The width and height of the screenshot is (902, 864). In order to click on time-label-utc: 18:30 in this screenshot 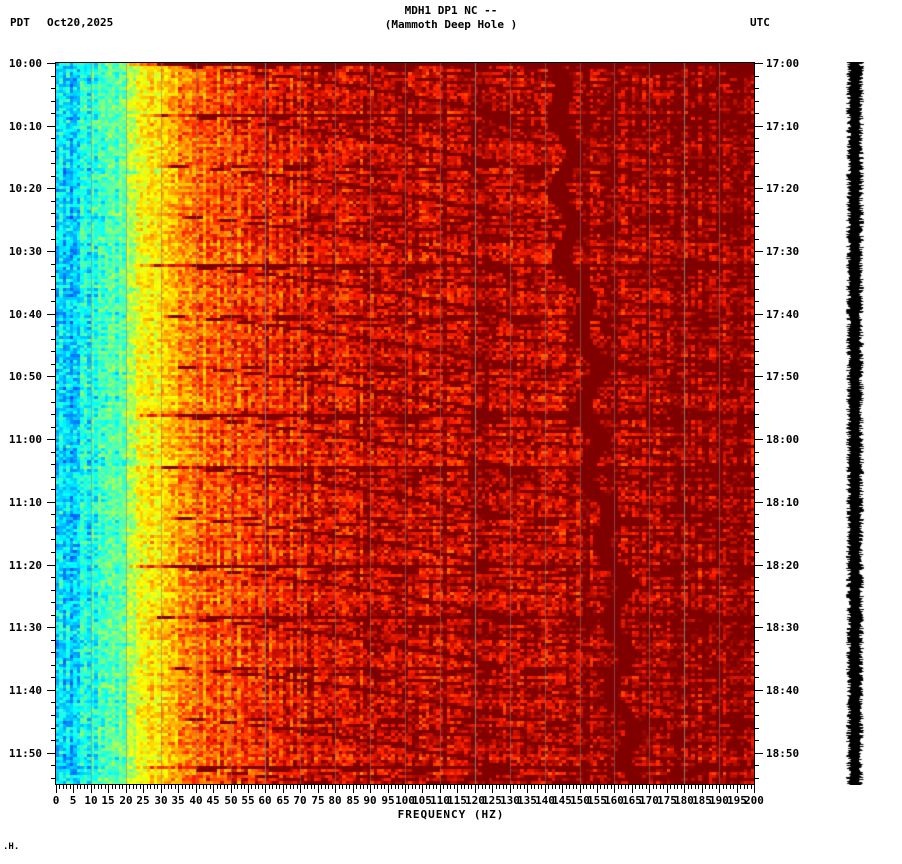, I will do `click(783, 627)`.